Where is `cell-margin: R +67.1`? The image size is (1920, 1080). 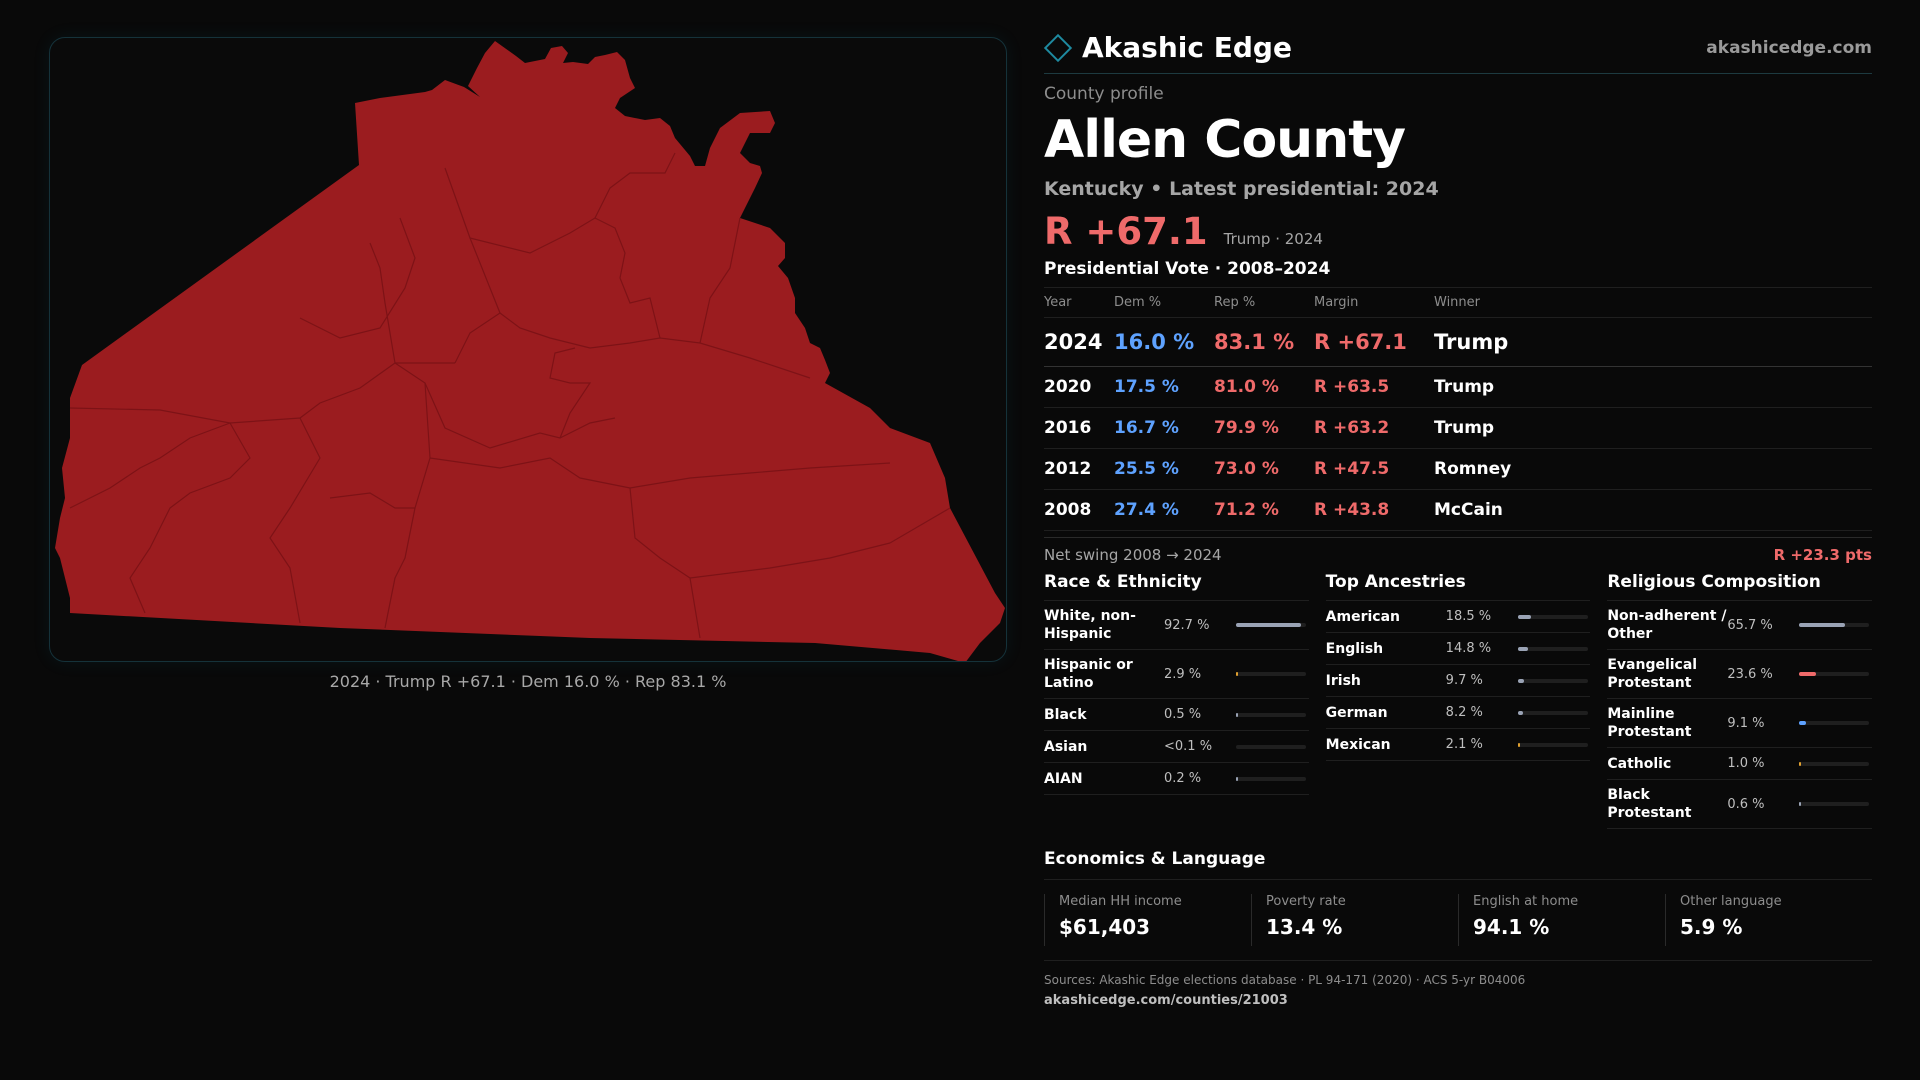 cell-margin: R +67.1 is located at coordinates (1374, 342).